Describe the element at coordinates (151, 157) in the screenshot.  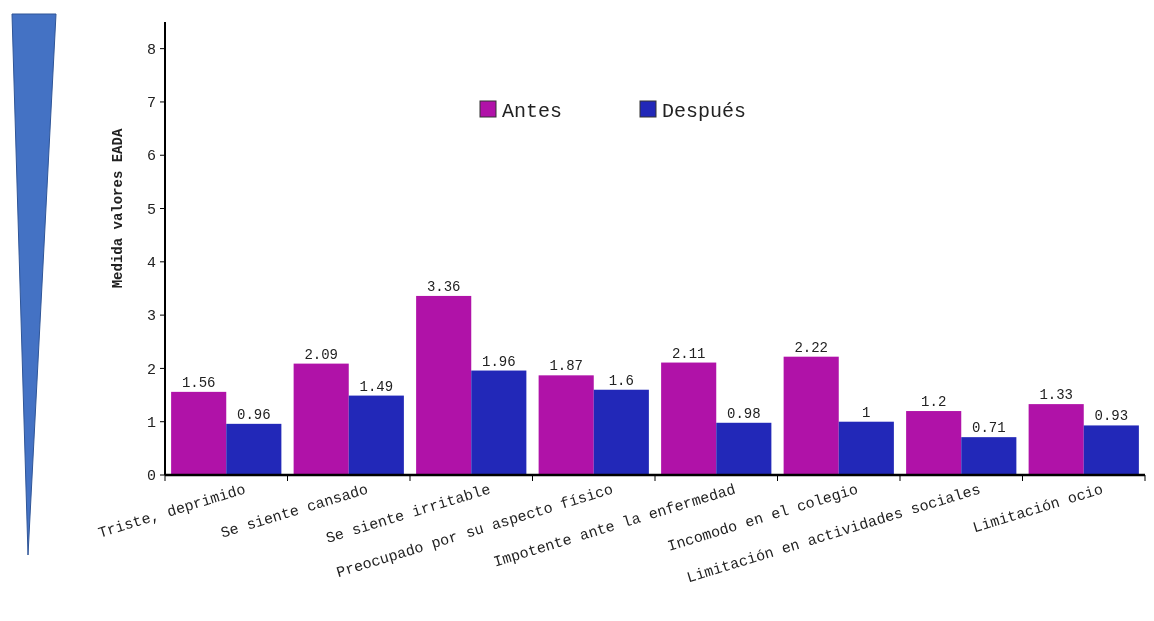
I see `y-tick-label: 6` at that location.